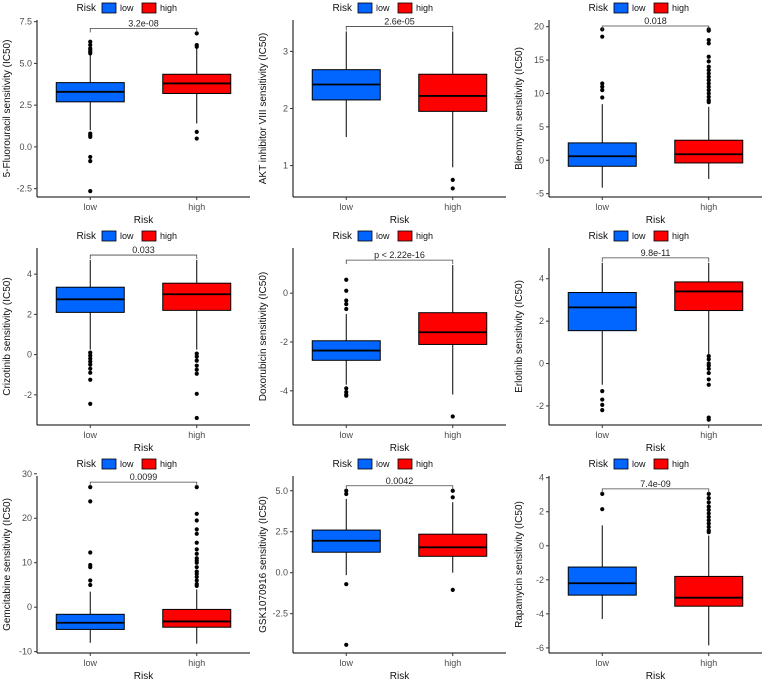  Describe the element at coordinates (709, 568) in the screenshot. I see `box-high` at that location.